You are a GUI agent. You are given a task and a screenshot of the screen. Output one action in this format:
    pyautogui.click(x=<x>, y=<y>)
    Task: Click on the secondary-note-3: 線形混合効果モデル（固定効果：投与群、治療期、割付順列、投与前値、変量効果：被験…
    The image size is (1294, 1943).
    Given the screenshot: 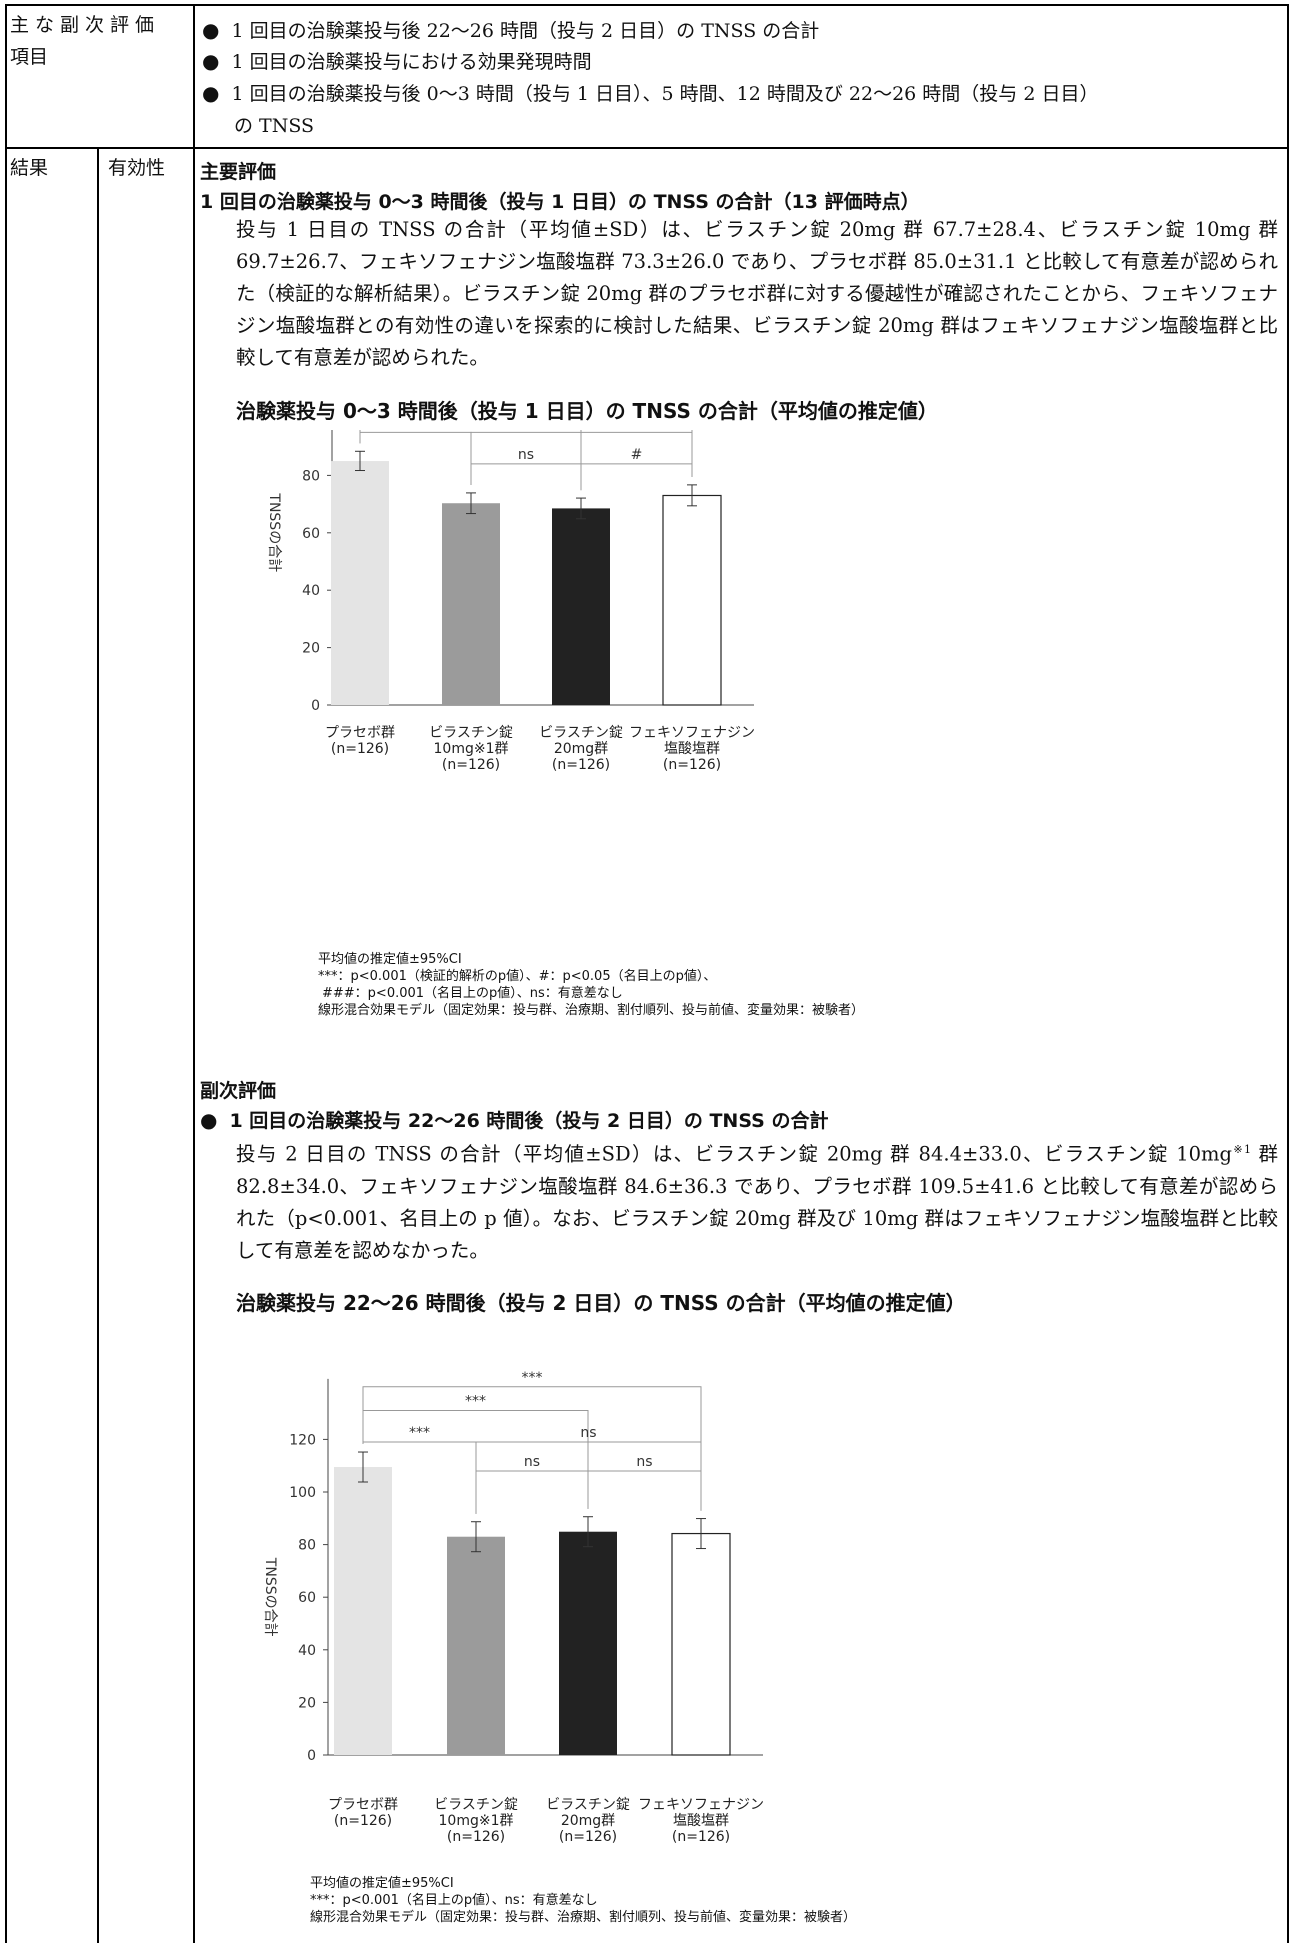 What is the action you would take?
    pyautogui.click(x=583, y=1917)
    